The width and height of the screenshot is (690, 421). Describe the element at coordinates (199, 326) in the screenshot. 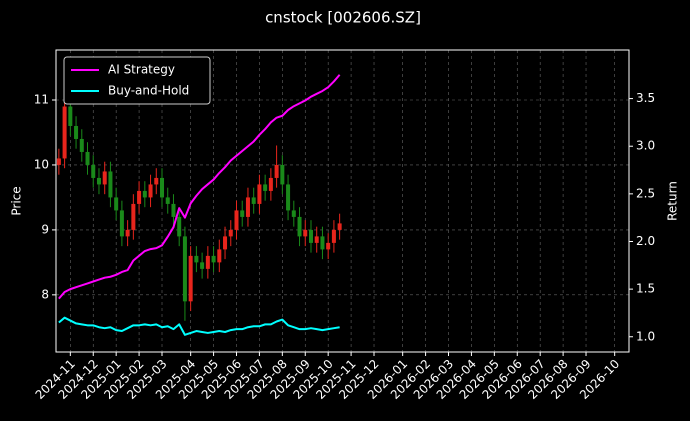

I see `line-series` at that location.